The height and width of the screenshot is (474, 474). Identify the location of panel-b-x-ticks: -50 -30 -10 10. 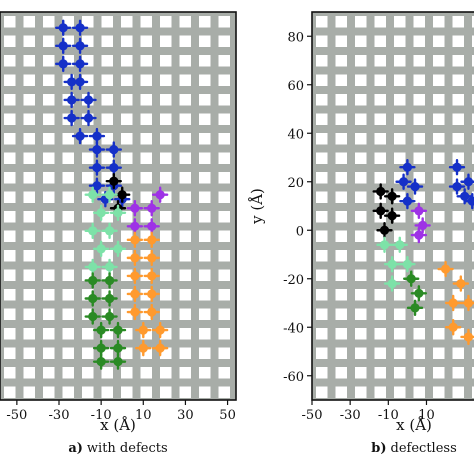
(368, 411).